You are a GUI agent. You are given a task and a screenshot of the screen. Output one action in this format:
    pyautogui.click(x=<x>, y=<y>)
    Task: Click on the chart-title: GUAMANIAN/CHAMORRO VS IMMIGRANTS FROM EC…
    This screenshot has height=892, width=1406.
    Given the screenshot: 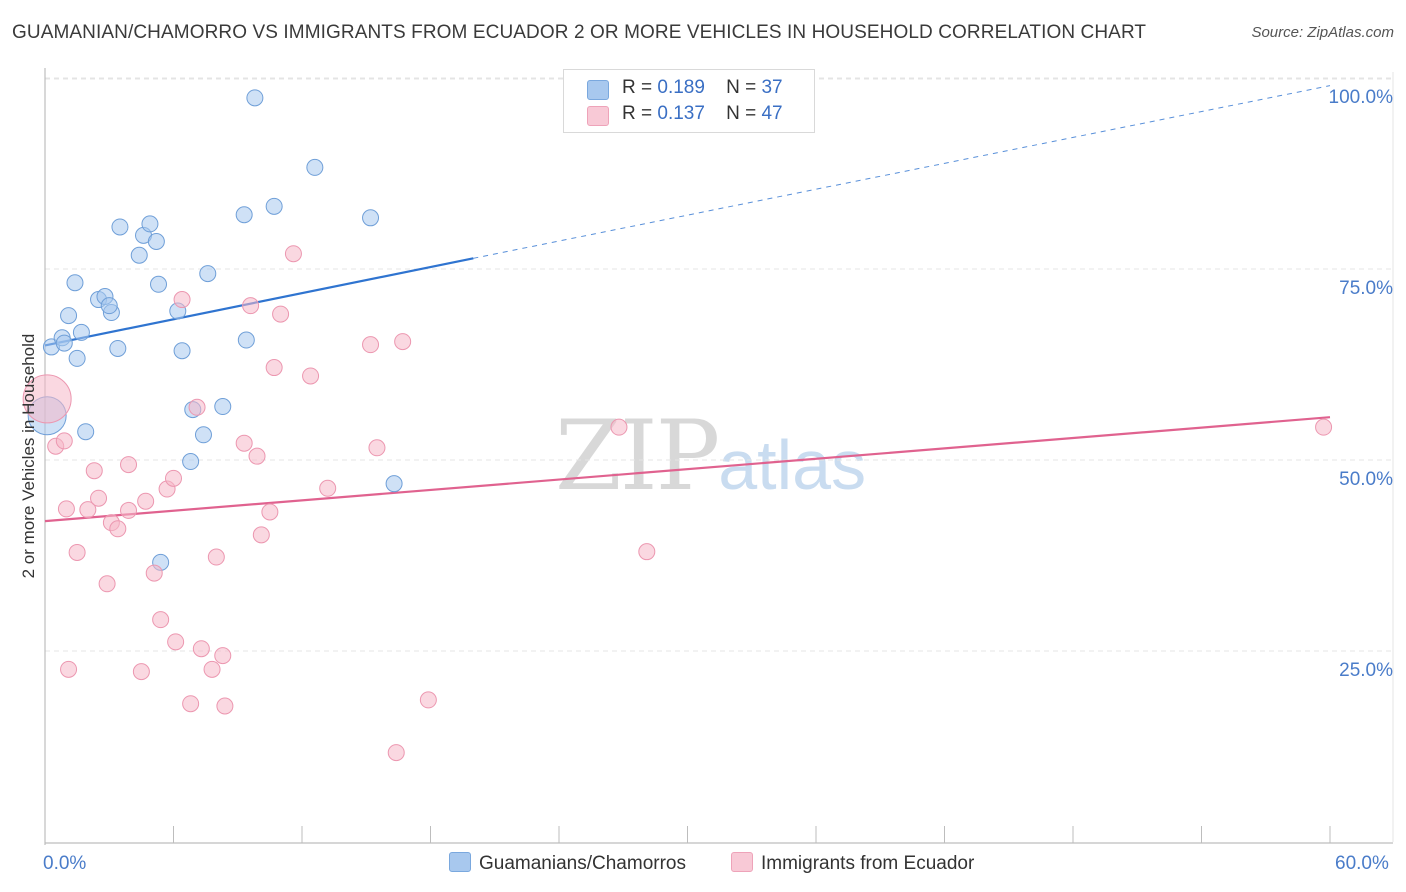 What is the action you would take?
    pyautogui.click(x=579, y=32)
    